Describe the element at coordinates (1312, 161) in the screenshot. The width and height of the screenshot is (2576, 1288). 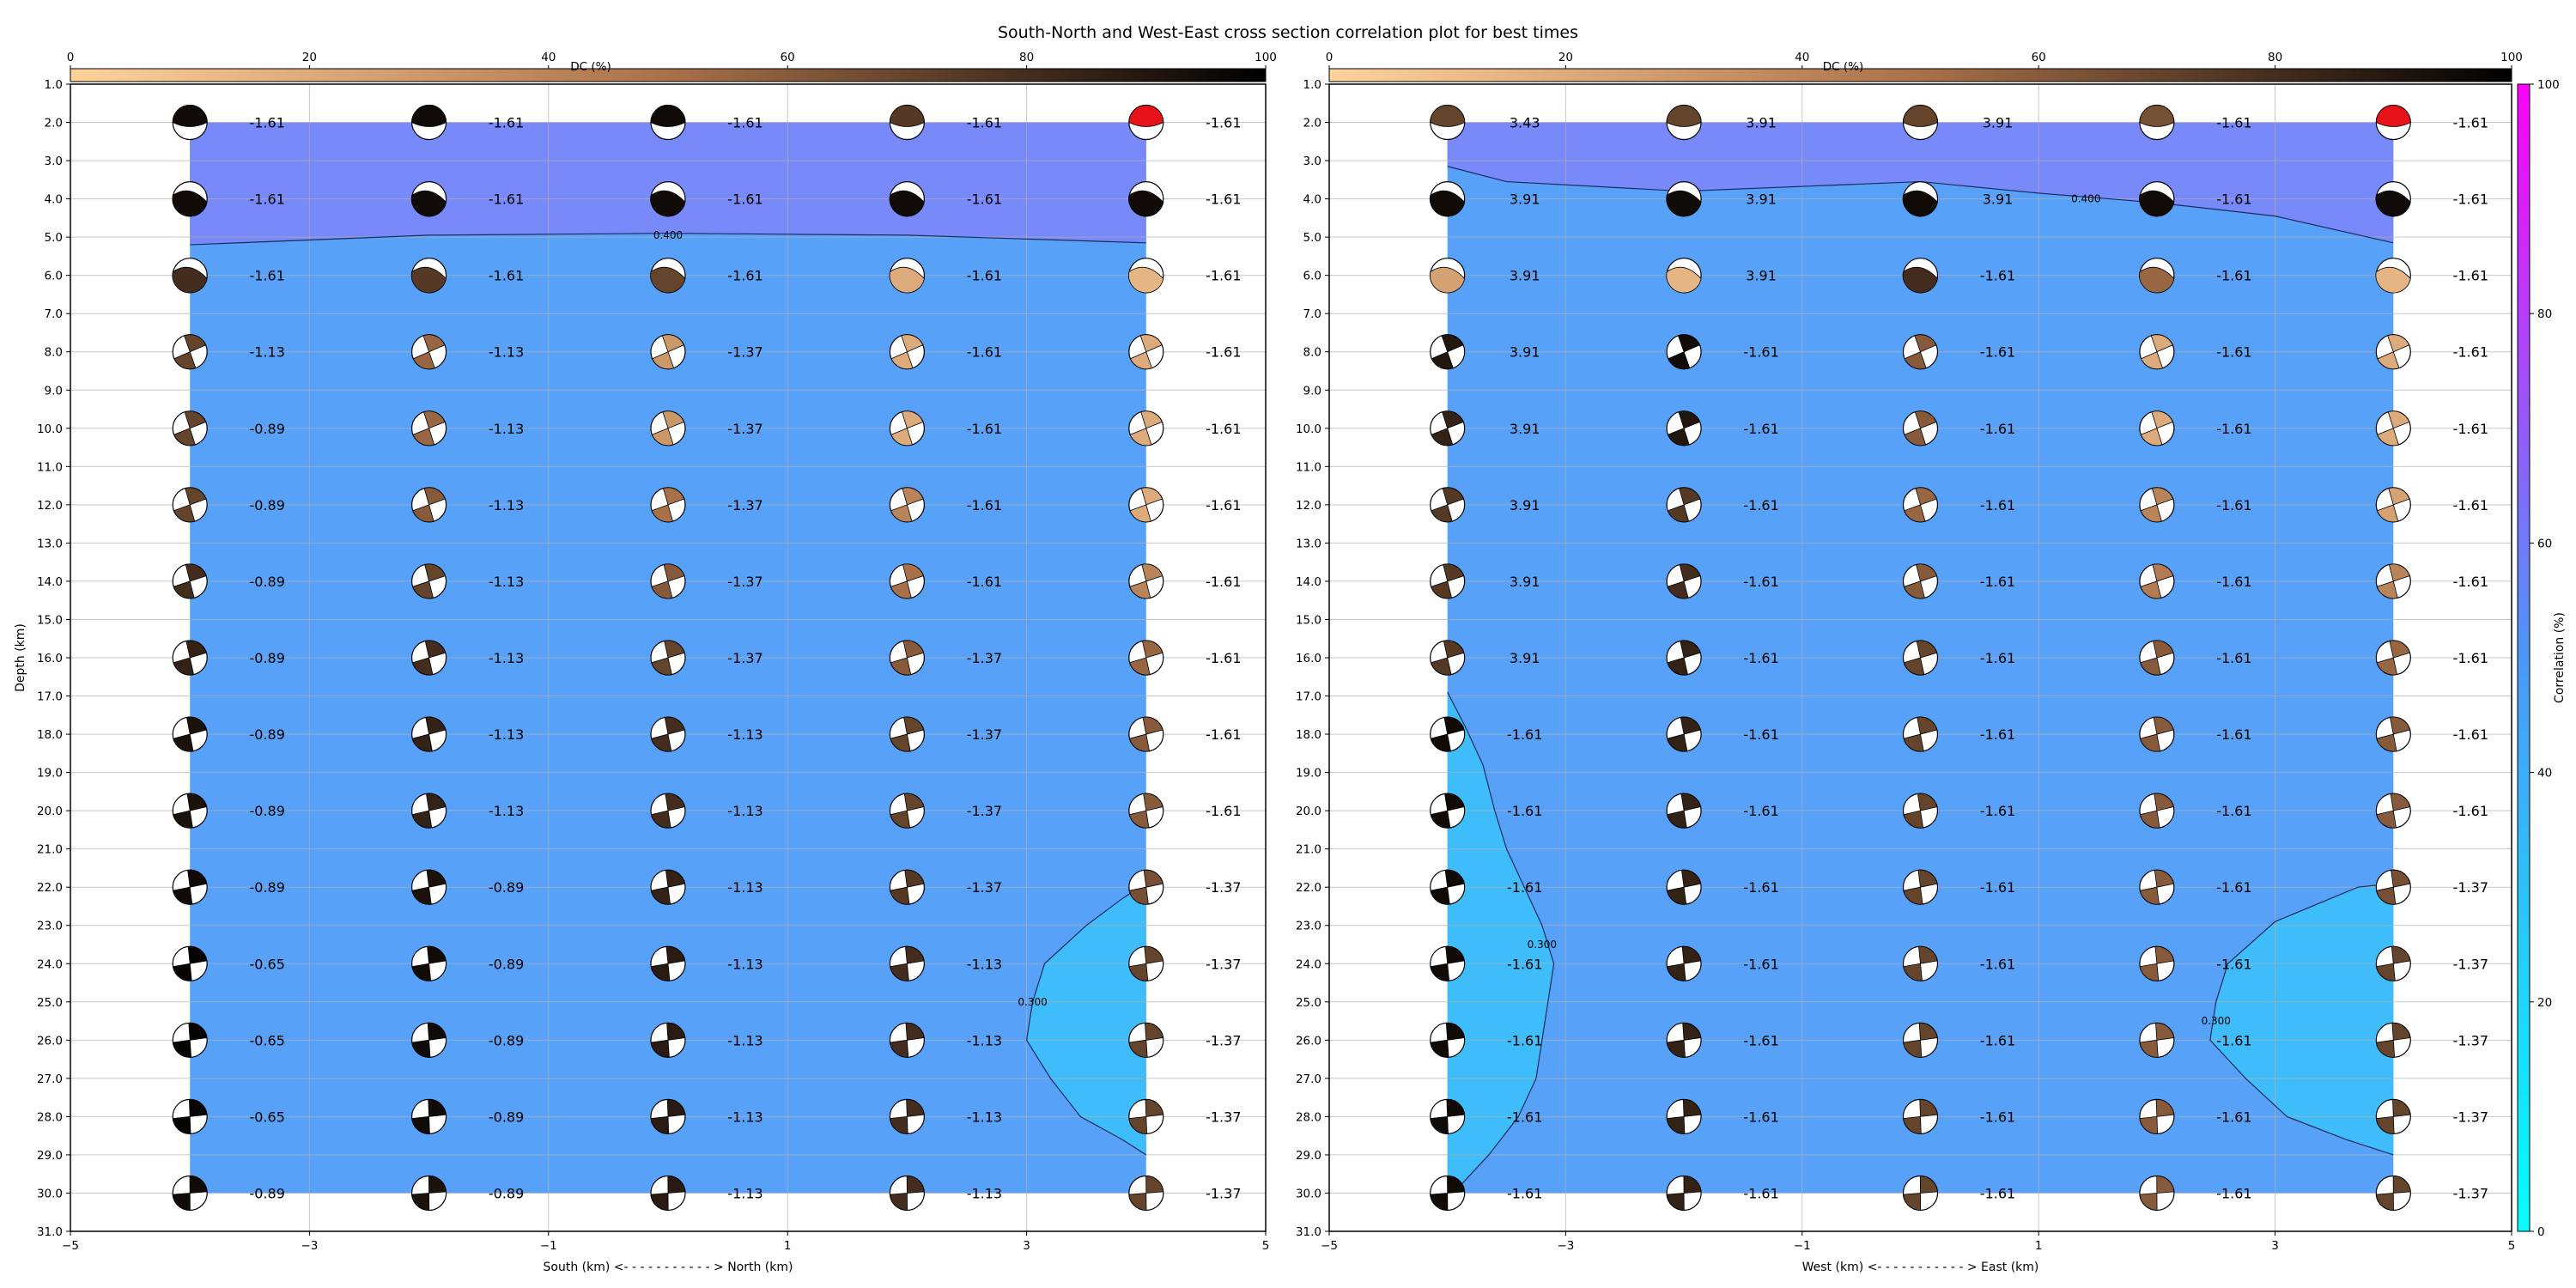
I see `y-tick-label: 3.0` at that location.